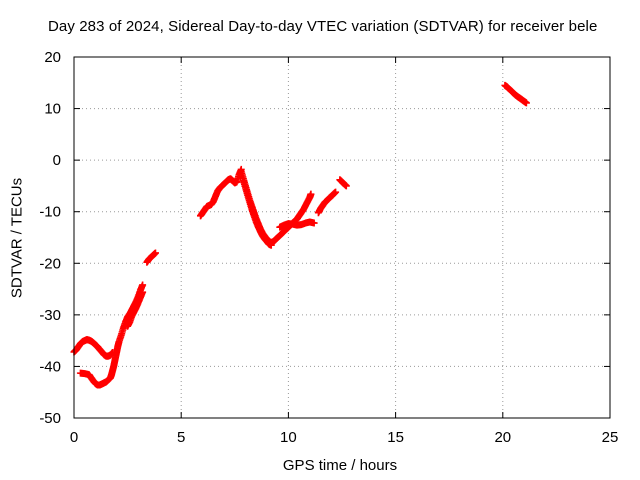 This screenshot has width=640, height=480. I want to click on x-axis-label: GPS time / hours, so click(340, 465).